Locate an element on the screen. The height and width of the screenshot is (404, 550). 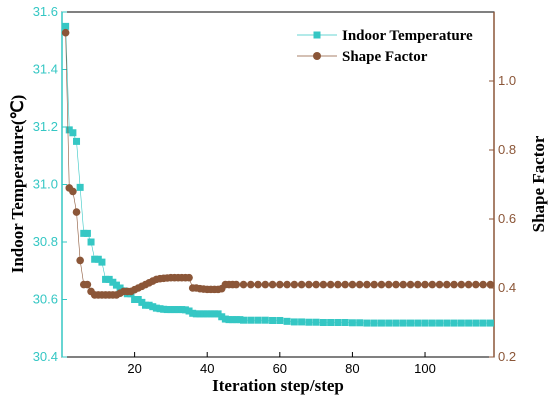
x-tick-label: 20 is located at coordinates (134, 368).